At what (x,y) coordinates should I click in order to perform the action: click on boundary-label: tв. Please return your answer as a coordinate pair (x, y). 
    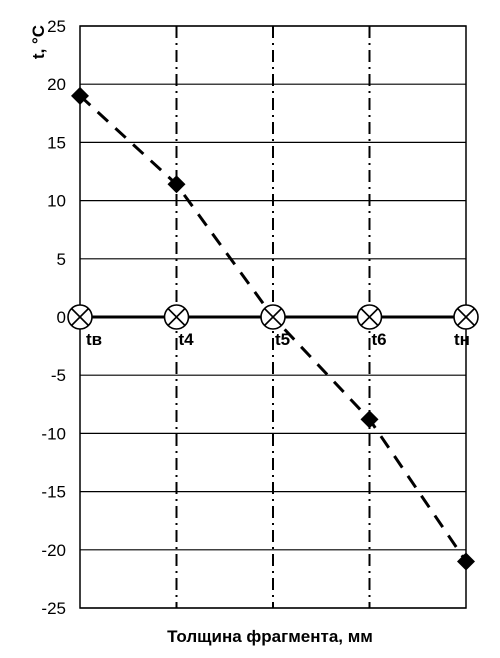
    Looking at the image, I should click on (94, 339).